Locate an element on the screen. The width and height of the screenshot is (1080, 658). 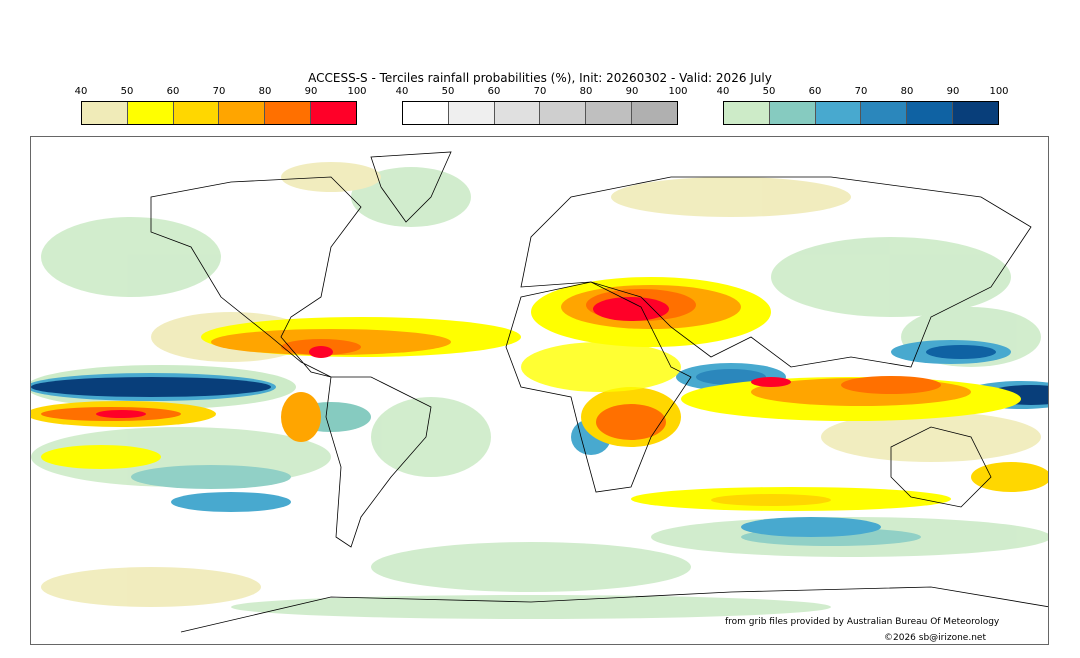
australia-outline is located at coordinates (941, 467).